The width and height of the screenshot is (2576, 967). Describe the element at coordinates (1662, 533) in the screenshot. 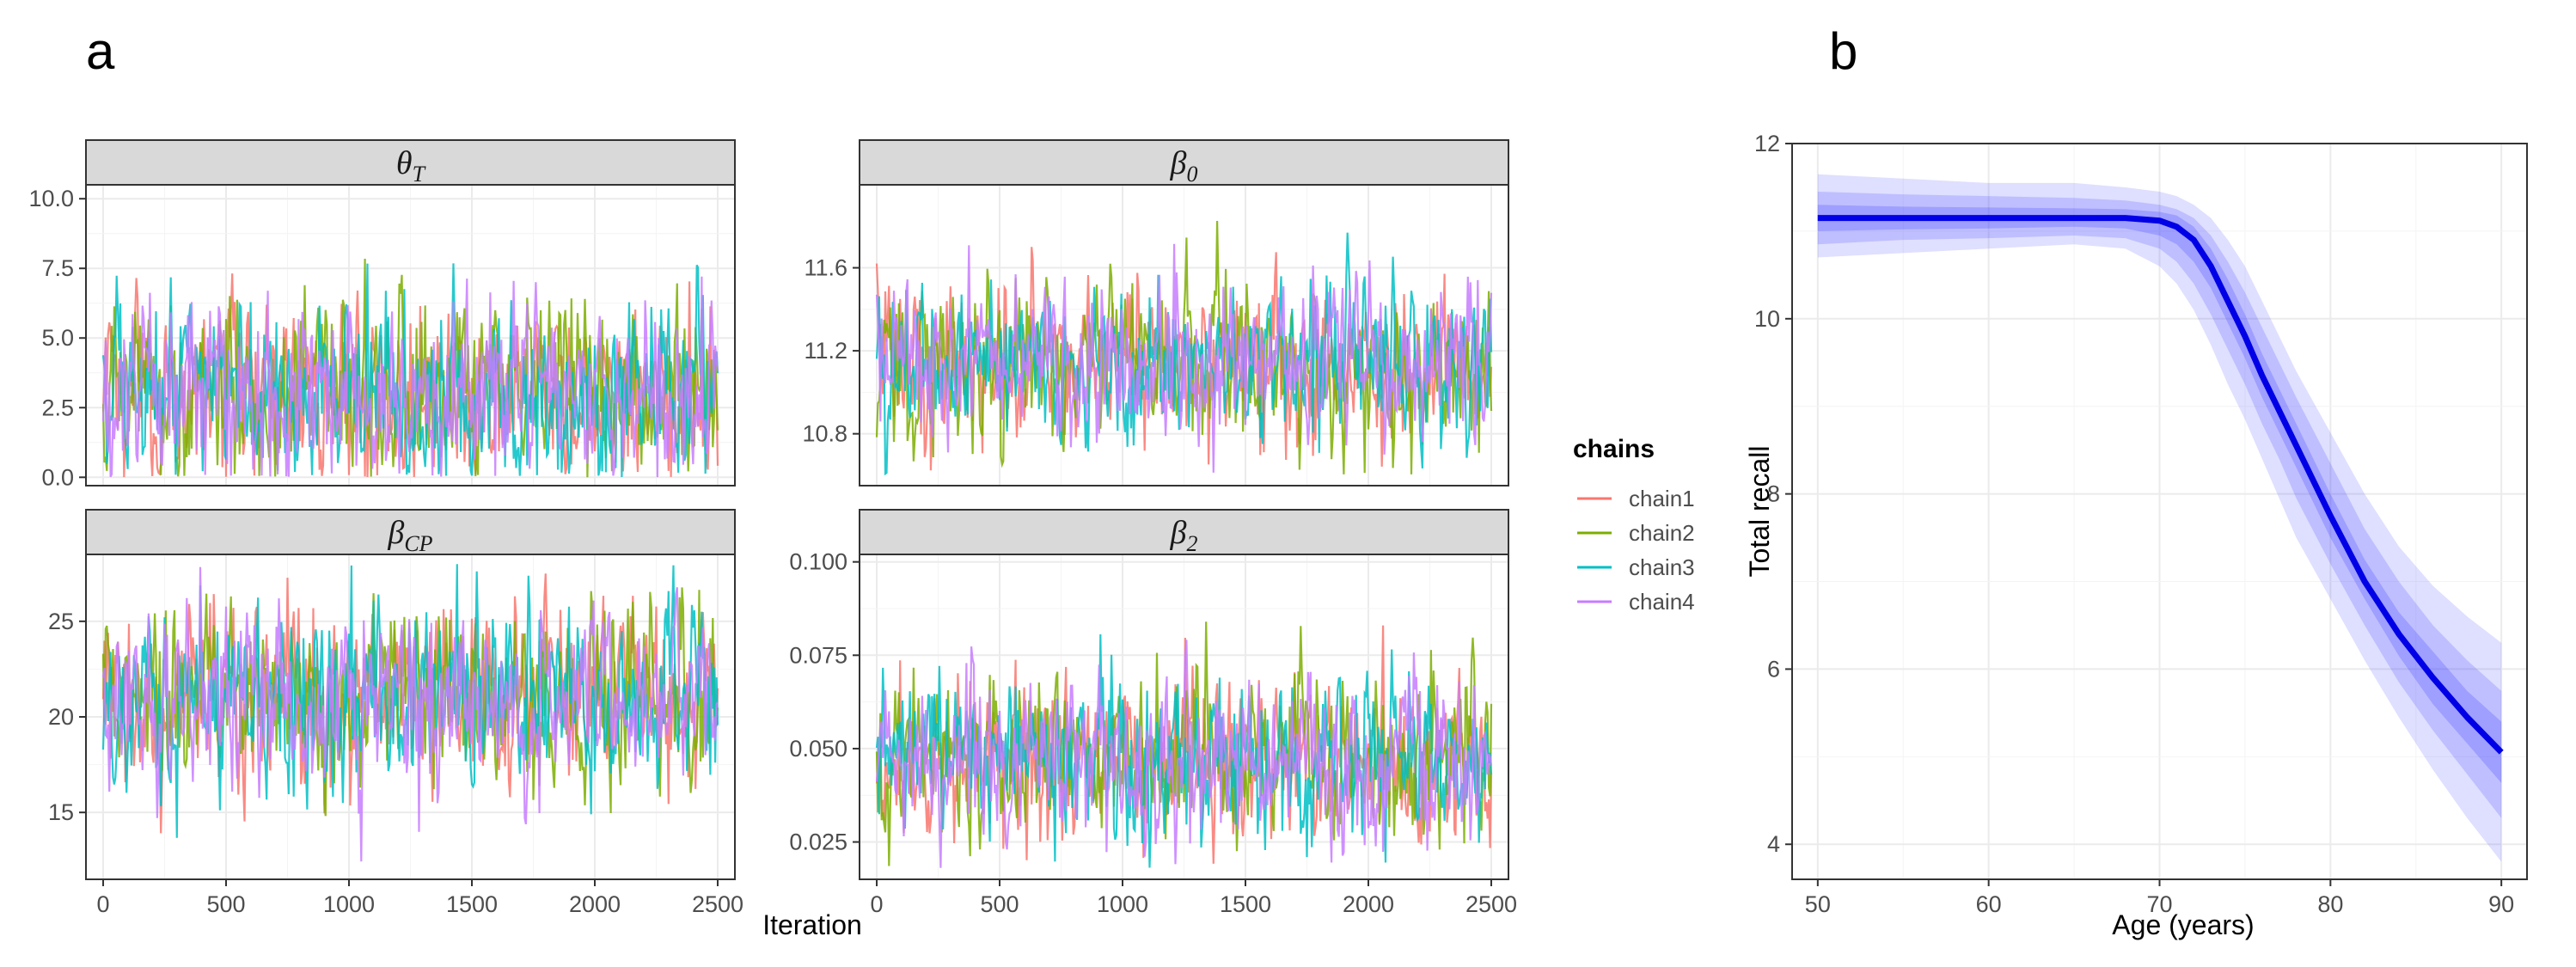

I see `legend-label-chain2: chain2` at that location.